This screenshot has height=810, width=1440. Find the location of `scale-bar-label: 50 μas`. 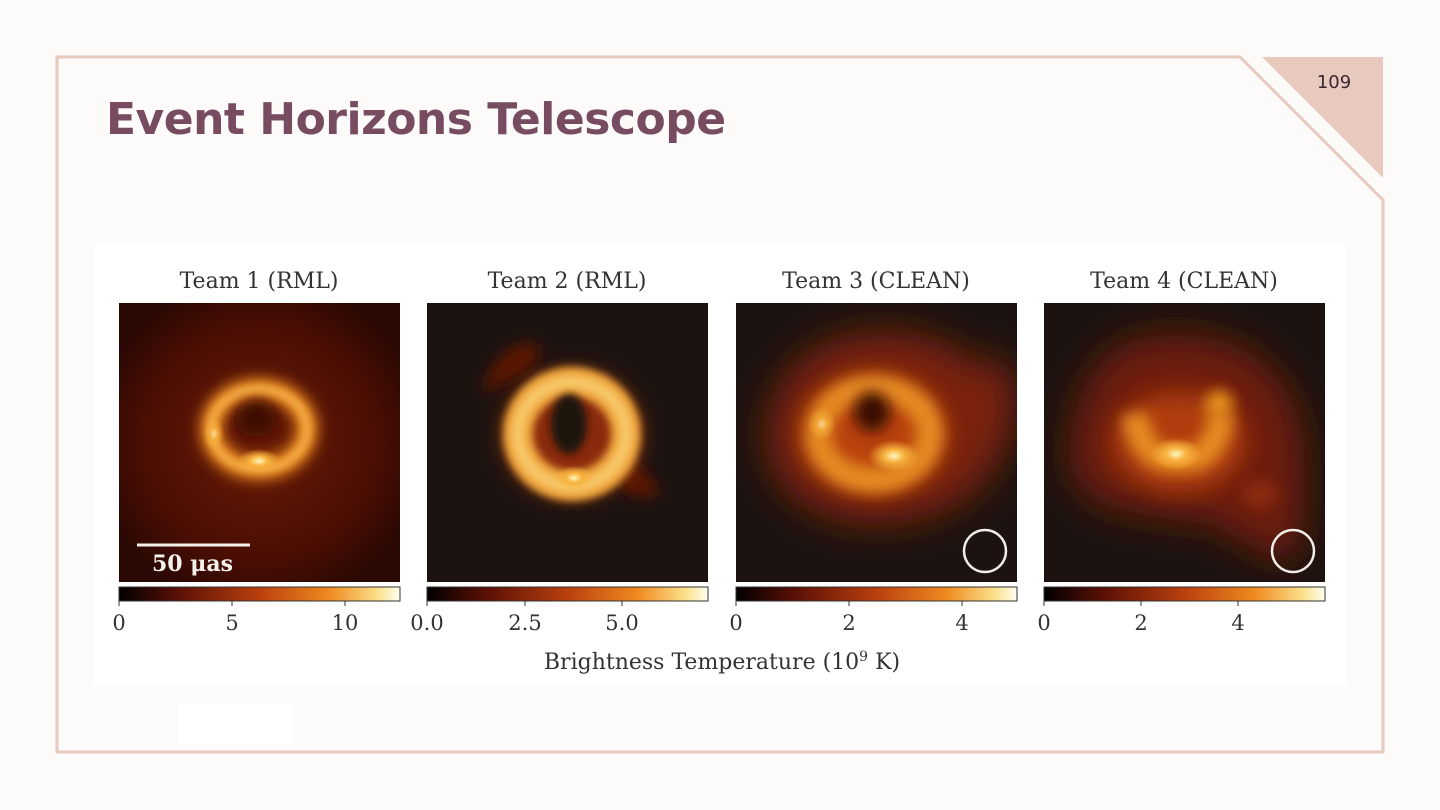

scale-bar-label: 50 μas is located at coordinates (192, 564).